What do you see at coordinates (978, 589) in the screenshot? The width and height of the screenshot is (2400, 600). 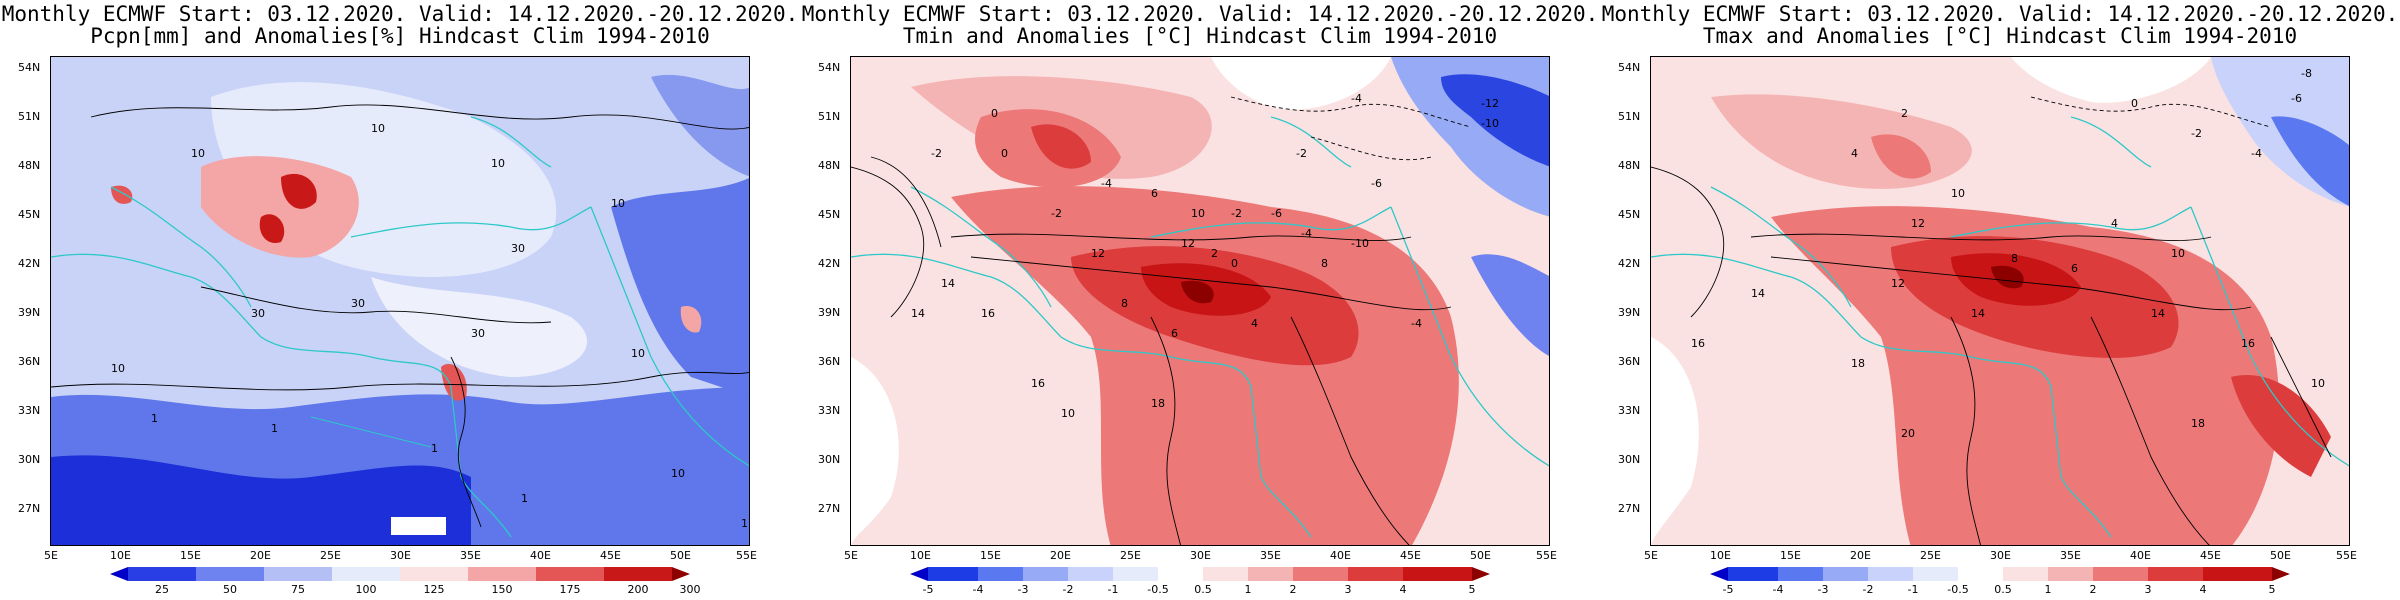 I see `colorbar-label: -4` at bounding box center [978, 589].